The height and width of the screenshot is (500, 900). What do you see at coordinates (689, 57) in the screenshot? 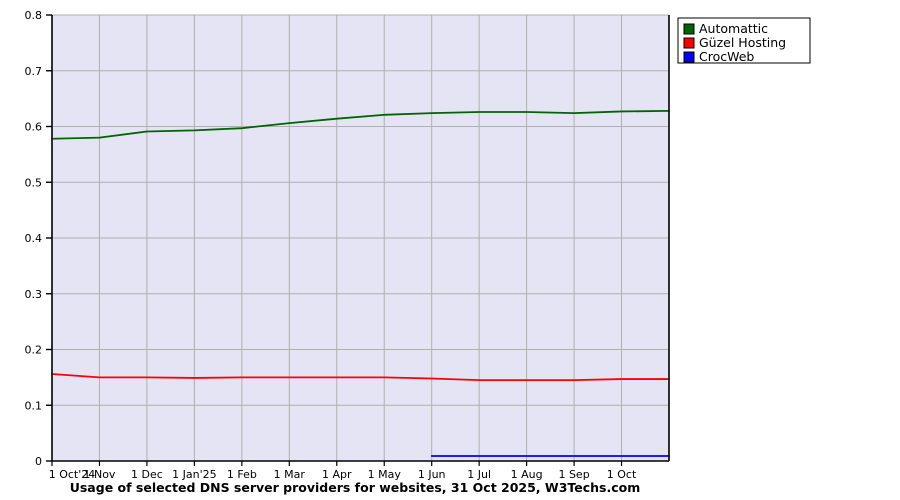
I see `legend-swatch-crocweb` at bounding box center [689, 57].